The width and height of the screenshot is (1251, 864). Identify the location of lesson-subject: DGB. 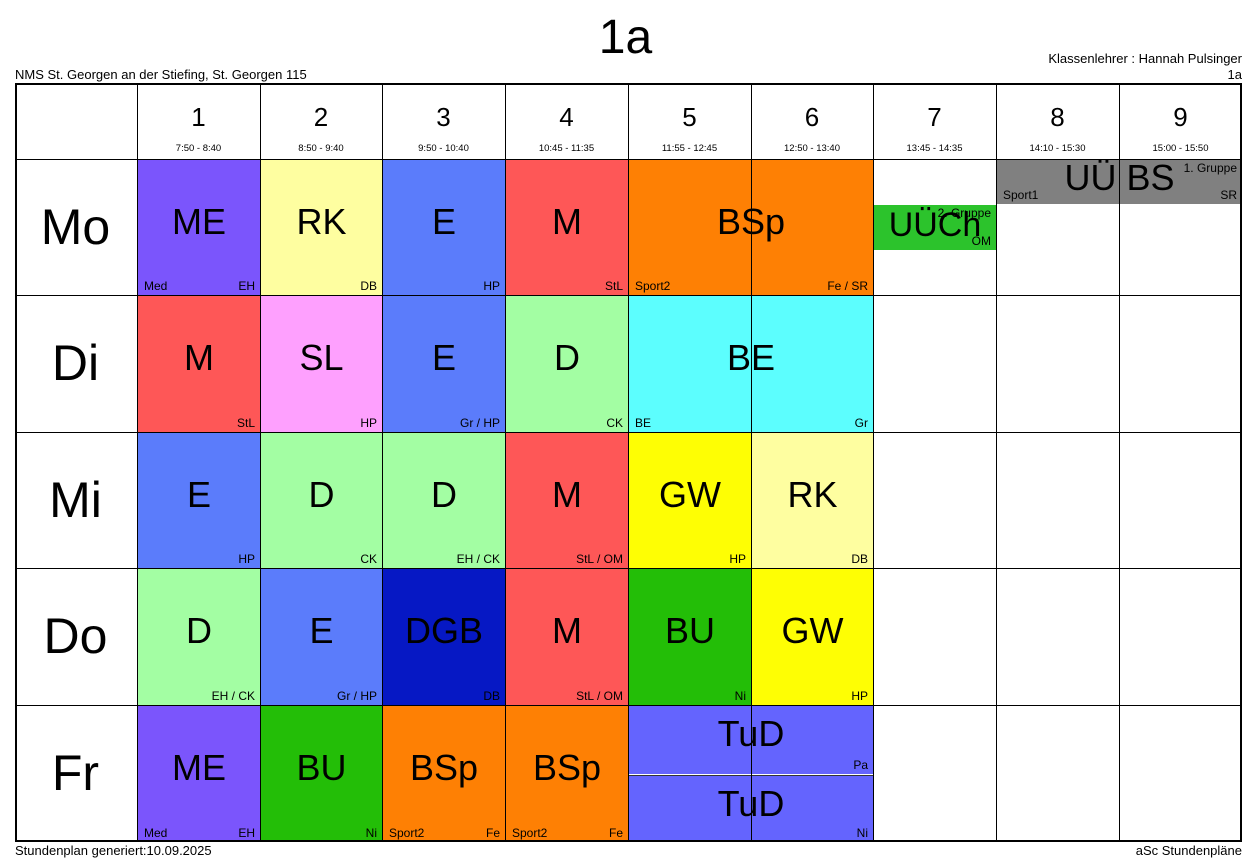
(443, 630).